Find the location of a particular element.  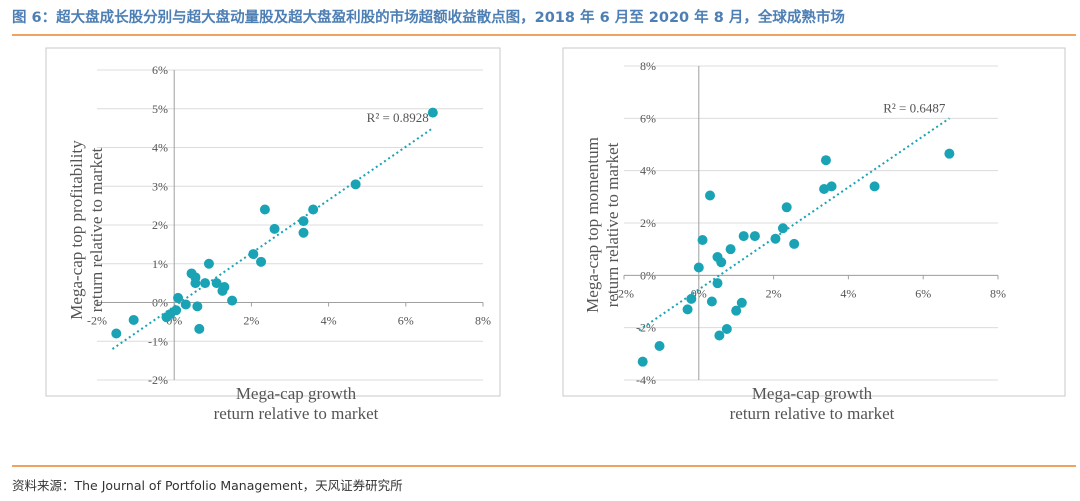

r-squared-label: R² = 0.6487 is located at coordinates (914, 107).